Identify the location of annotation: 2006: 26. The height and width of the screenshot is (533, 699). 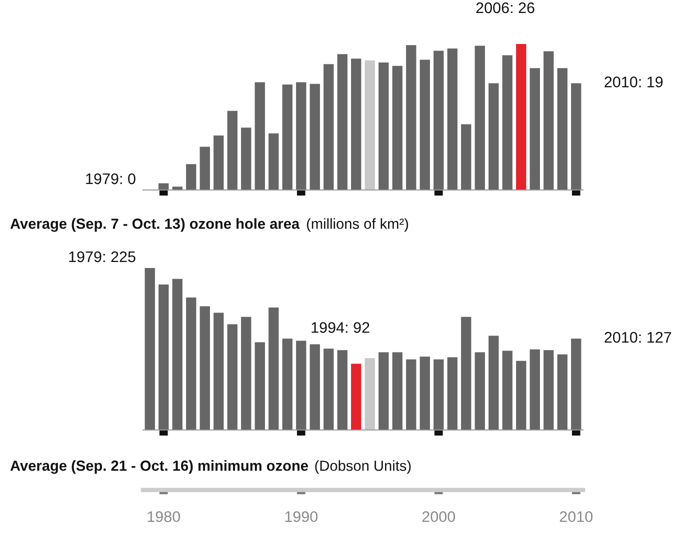
(505, 8).